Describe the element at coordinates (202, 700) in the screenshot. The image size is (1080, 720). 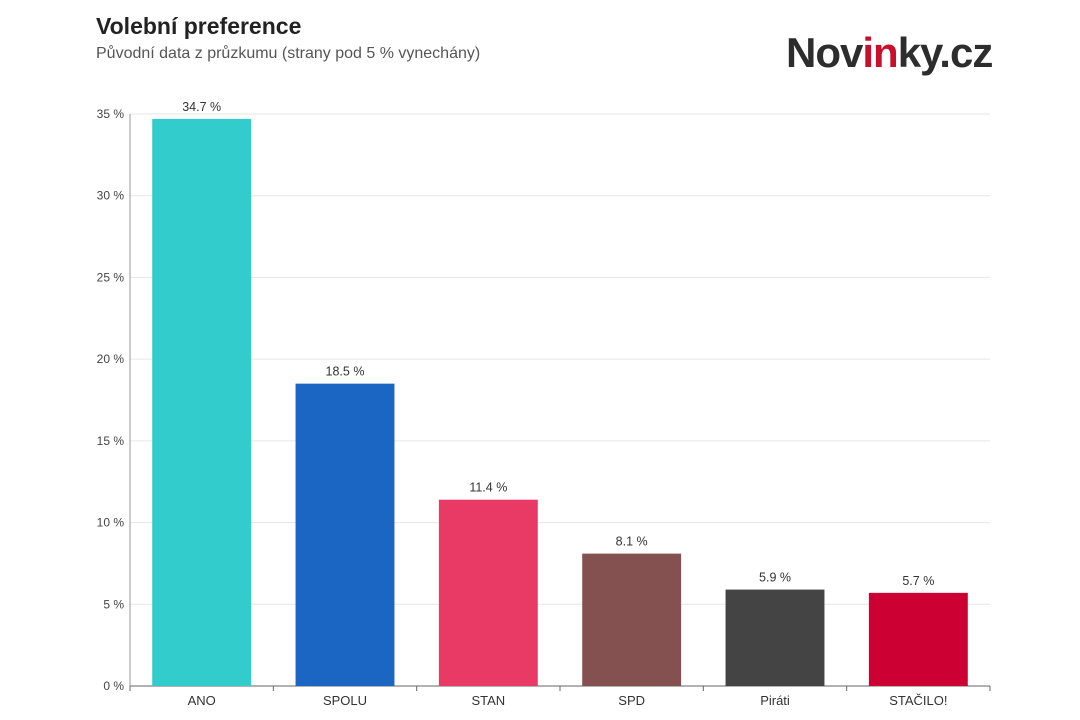
I see `x-category-label: ANO` at that location.